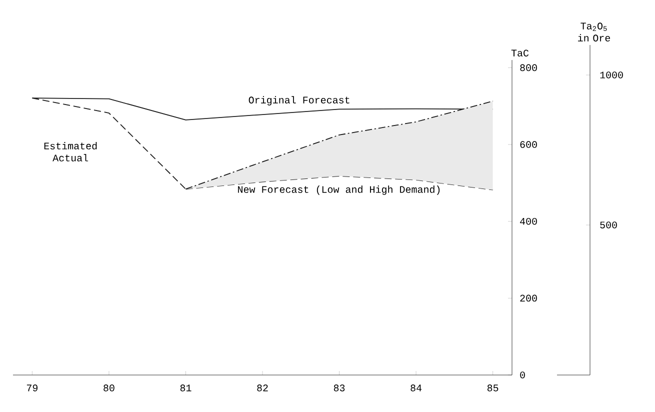  I want to click on y-axis-title: TaC, so click(520, 53).